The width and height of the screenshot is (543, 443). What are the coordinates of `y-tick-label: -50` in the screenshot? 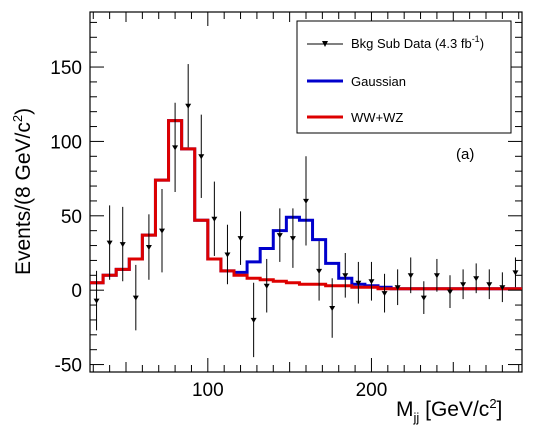 It's located at (68, 366).